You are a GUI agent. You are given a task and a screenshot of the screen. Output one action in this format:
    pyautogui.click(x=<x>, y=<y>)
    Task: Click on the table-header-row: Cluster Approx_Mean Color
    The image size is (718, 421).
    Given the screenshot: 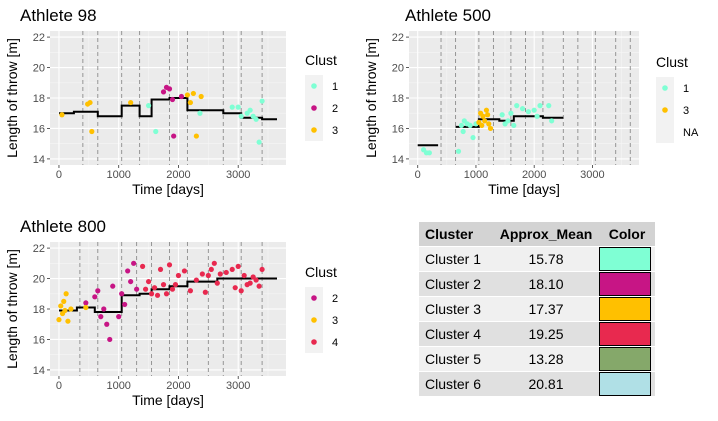 What is the action you would take?
    pyautogui.click(x=537, y=234)
    